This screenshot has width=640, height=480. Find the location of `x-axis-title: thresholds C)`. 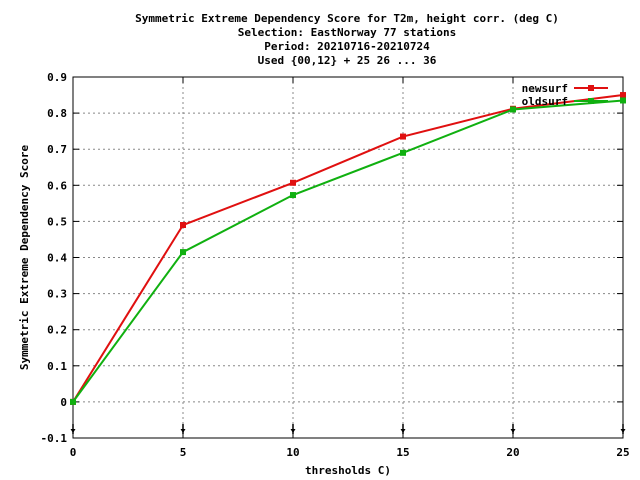

x-axis-title: thresholds C) is located at coordinates (348, 470).